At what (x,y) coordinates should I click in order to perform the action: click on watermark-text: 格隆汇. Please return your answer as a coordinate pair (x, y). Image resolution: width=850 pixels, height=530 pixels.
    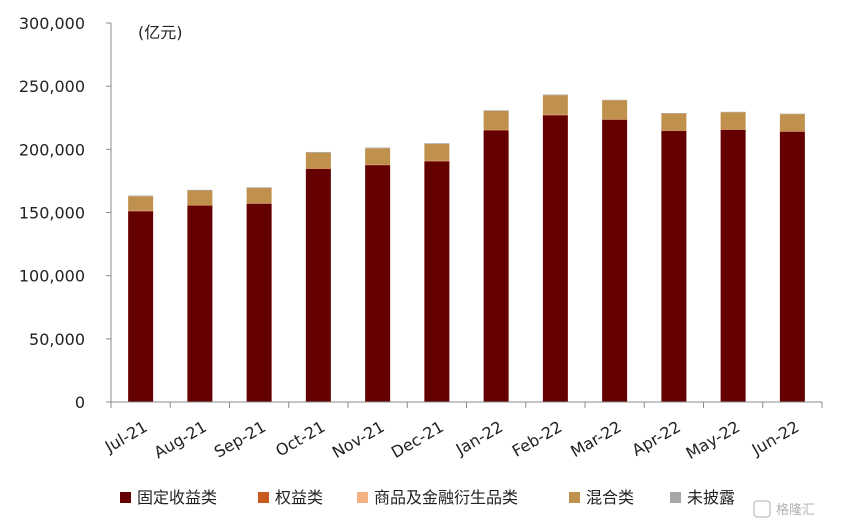
    Looking at the image, I should click on (795, 510).